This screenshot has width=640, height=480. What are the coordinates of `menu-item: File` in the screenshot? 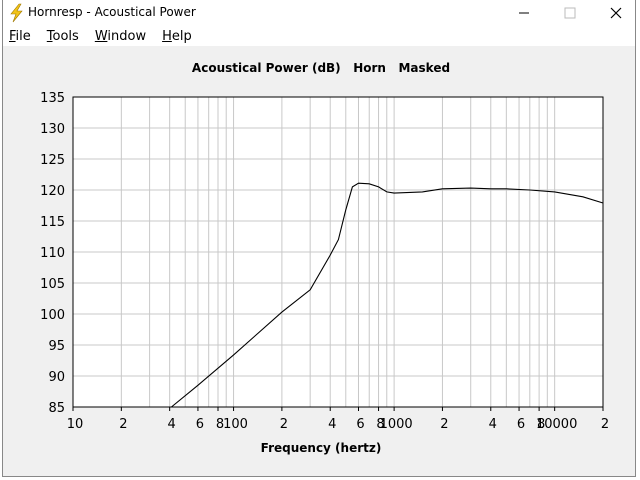 It's located at (20, 36).